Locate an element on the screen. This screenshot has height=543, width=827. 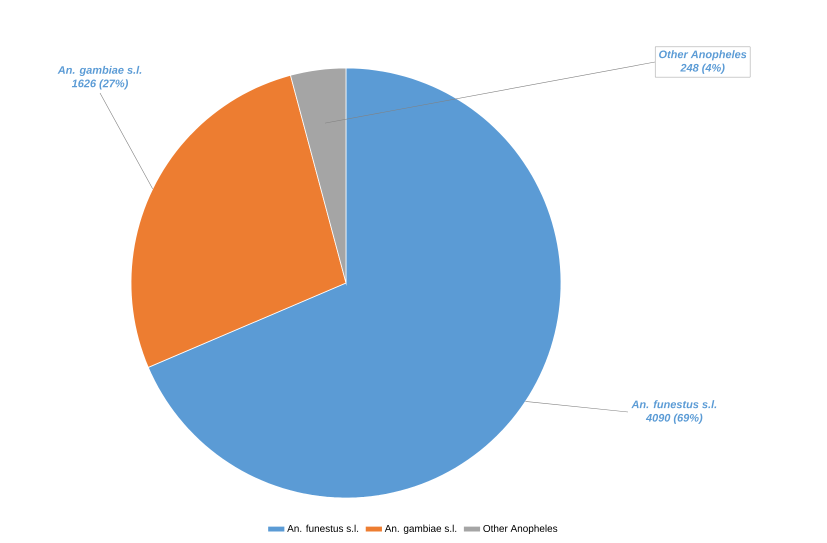
data-label: 248 (4%) is located at coordinates (702, 69).